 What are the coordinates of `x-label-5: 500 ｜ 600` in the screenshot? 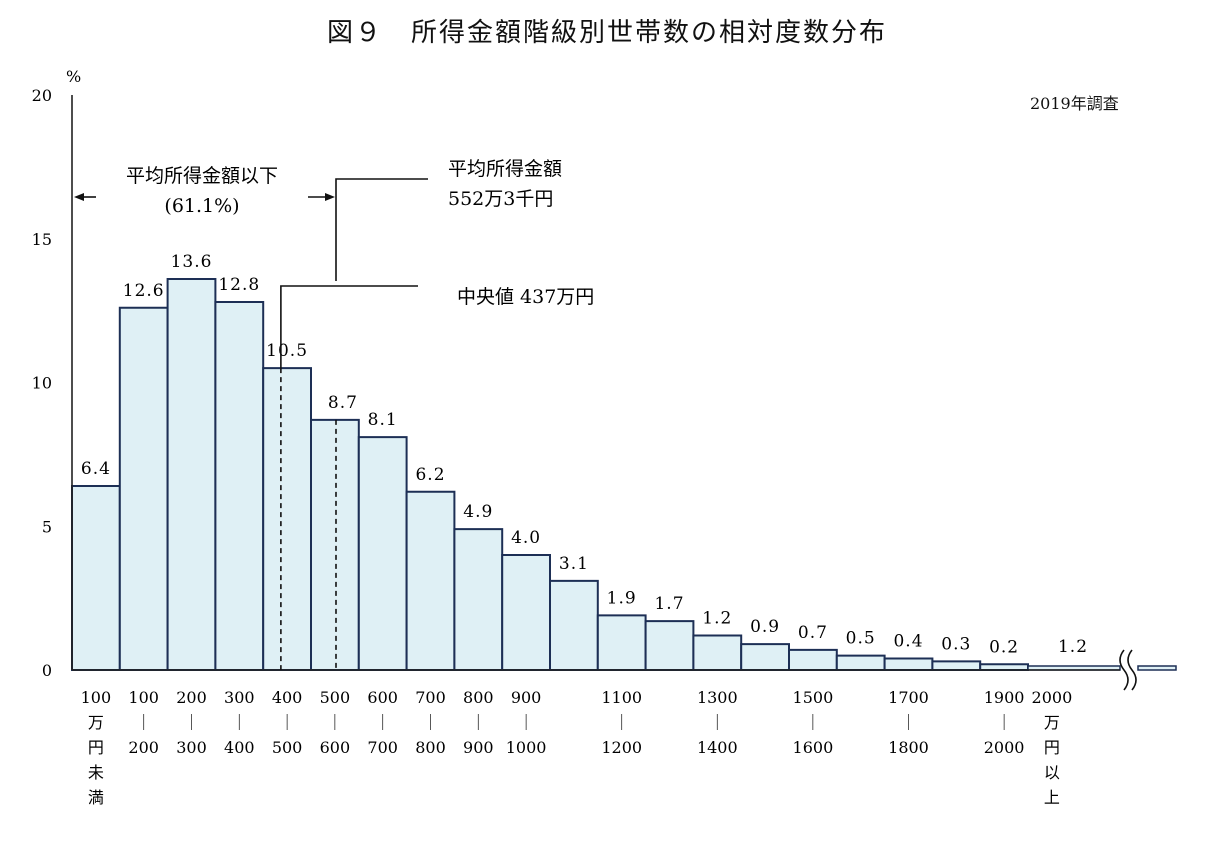 It's located at (335, 722).